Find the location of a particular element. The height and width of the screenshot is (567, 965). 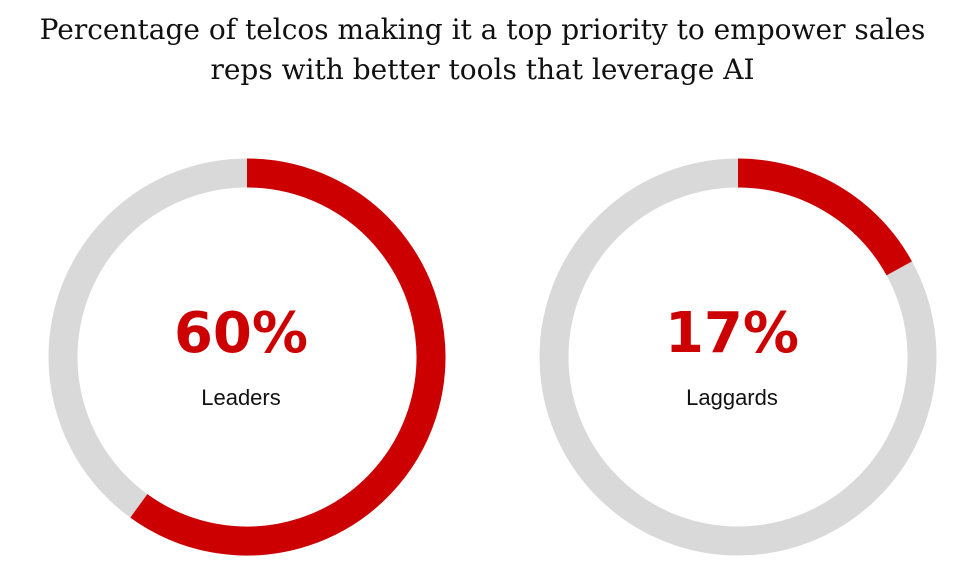

chart-title-line-2: reps with better tools that leverage AI is located at coordinates (482, 69).